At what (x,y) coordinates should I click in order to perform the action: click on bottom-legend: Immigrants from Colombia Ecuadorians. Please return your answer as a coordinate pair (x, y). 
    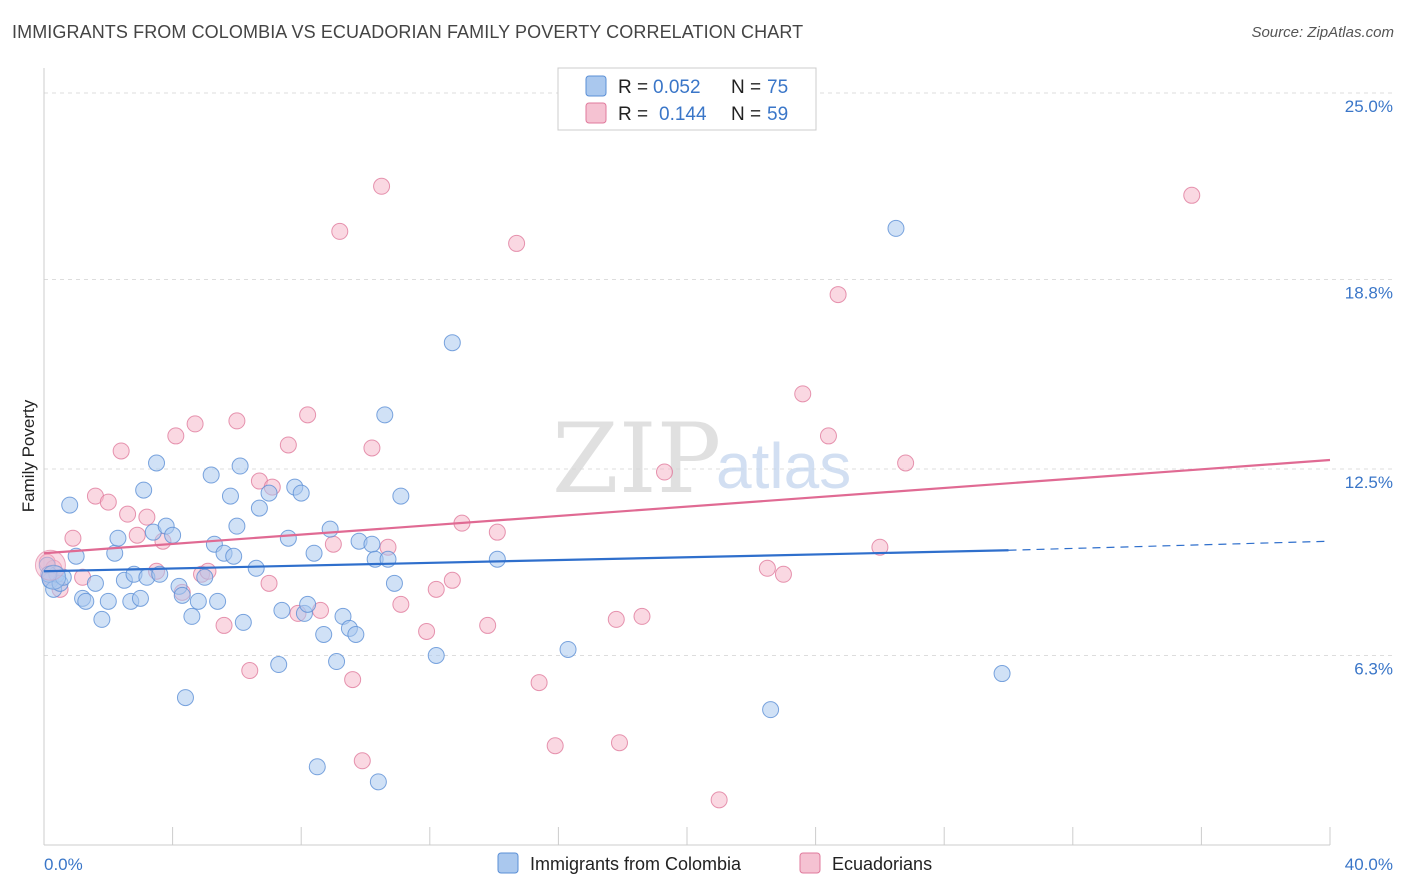
    Looking at the image, I should click on (714, 863).